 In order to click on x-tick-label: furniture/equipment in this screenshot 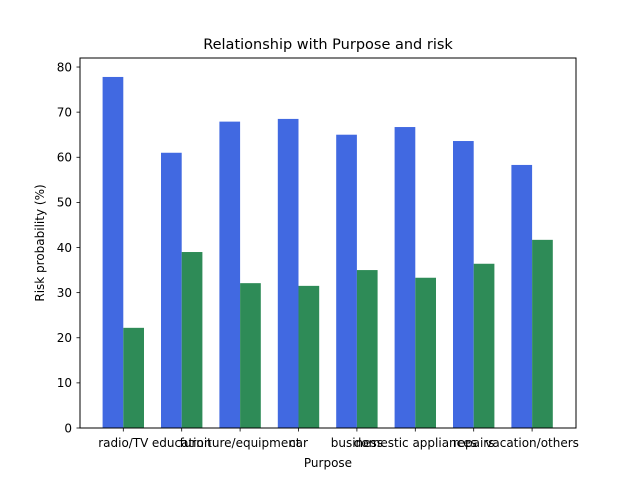, I will do `click(240, 443)`.